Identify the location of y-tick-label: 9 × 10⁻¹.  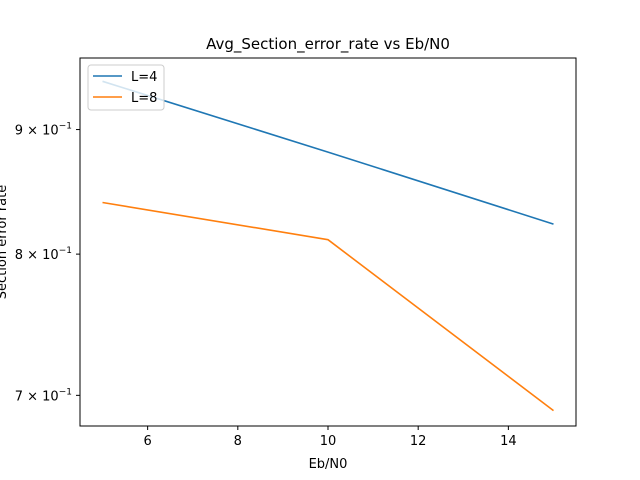
(43, 130).